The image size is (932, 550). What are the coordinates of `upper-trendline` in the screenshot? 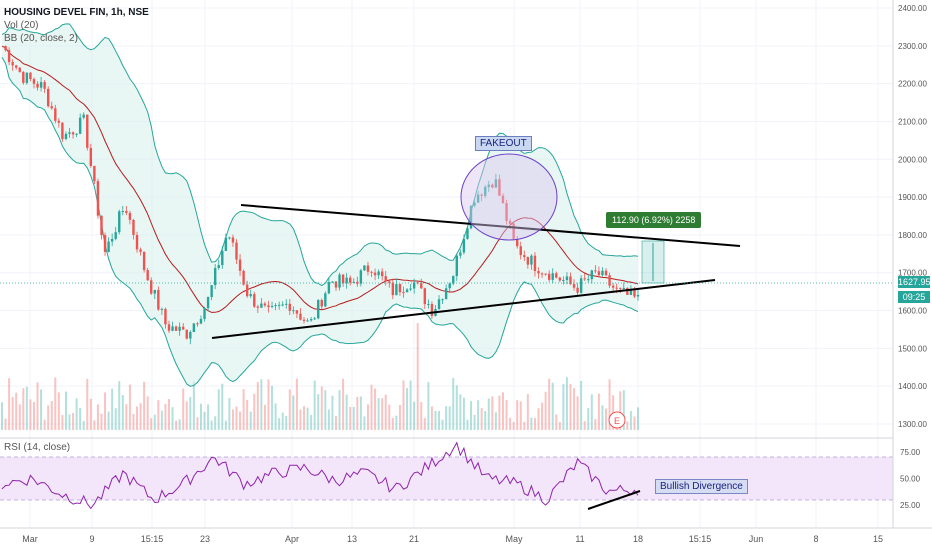 It's located at (490, 225).